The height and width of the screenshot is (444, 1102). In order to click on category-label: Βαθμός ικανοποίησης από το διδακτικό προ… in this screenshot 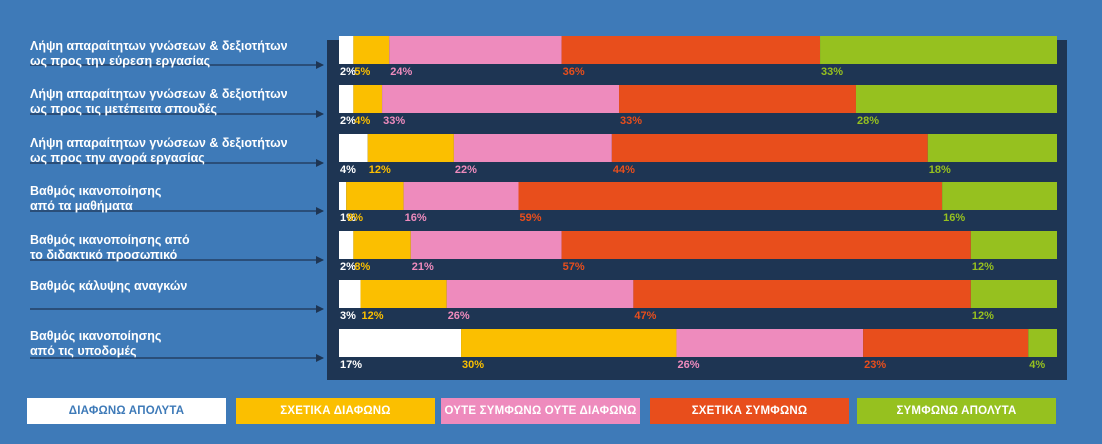, I will do `click(110, 247)`.